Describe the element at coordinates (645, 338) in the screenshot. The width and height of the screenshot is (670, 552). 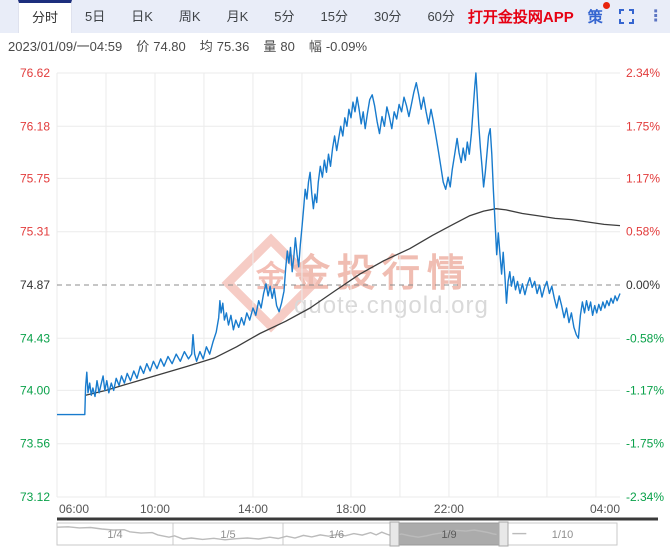
I see `y-axis-pct-label: -0.58%` at that location.